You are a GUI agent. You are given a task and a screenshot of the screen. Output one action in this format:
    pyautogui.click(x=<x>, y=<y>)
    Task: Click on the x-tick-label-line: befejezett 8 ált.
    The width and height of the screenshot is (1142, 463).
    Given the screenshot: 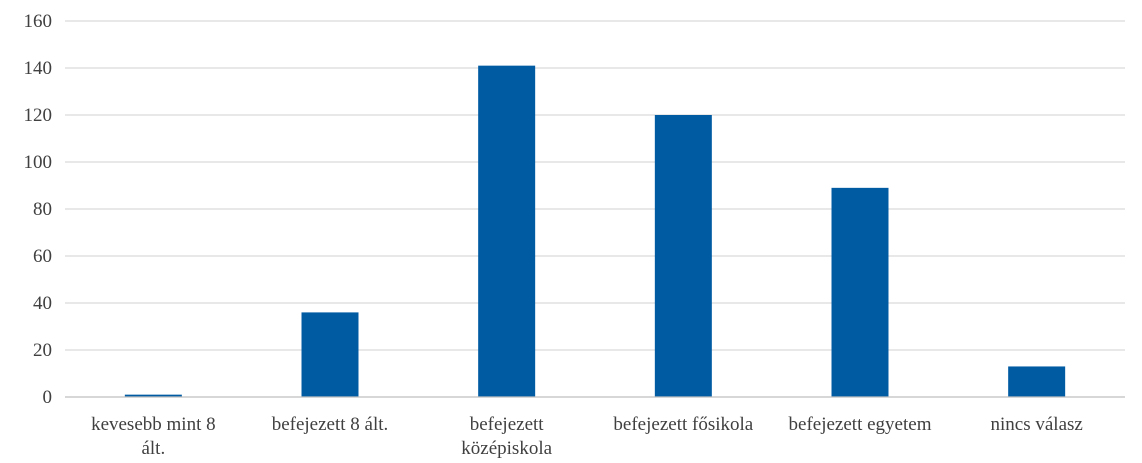 What is the action you would take?
    pyautogui.click(x=330, y=424)
    